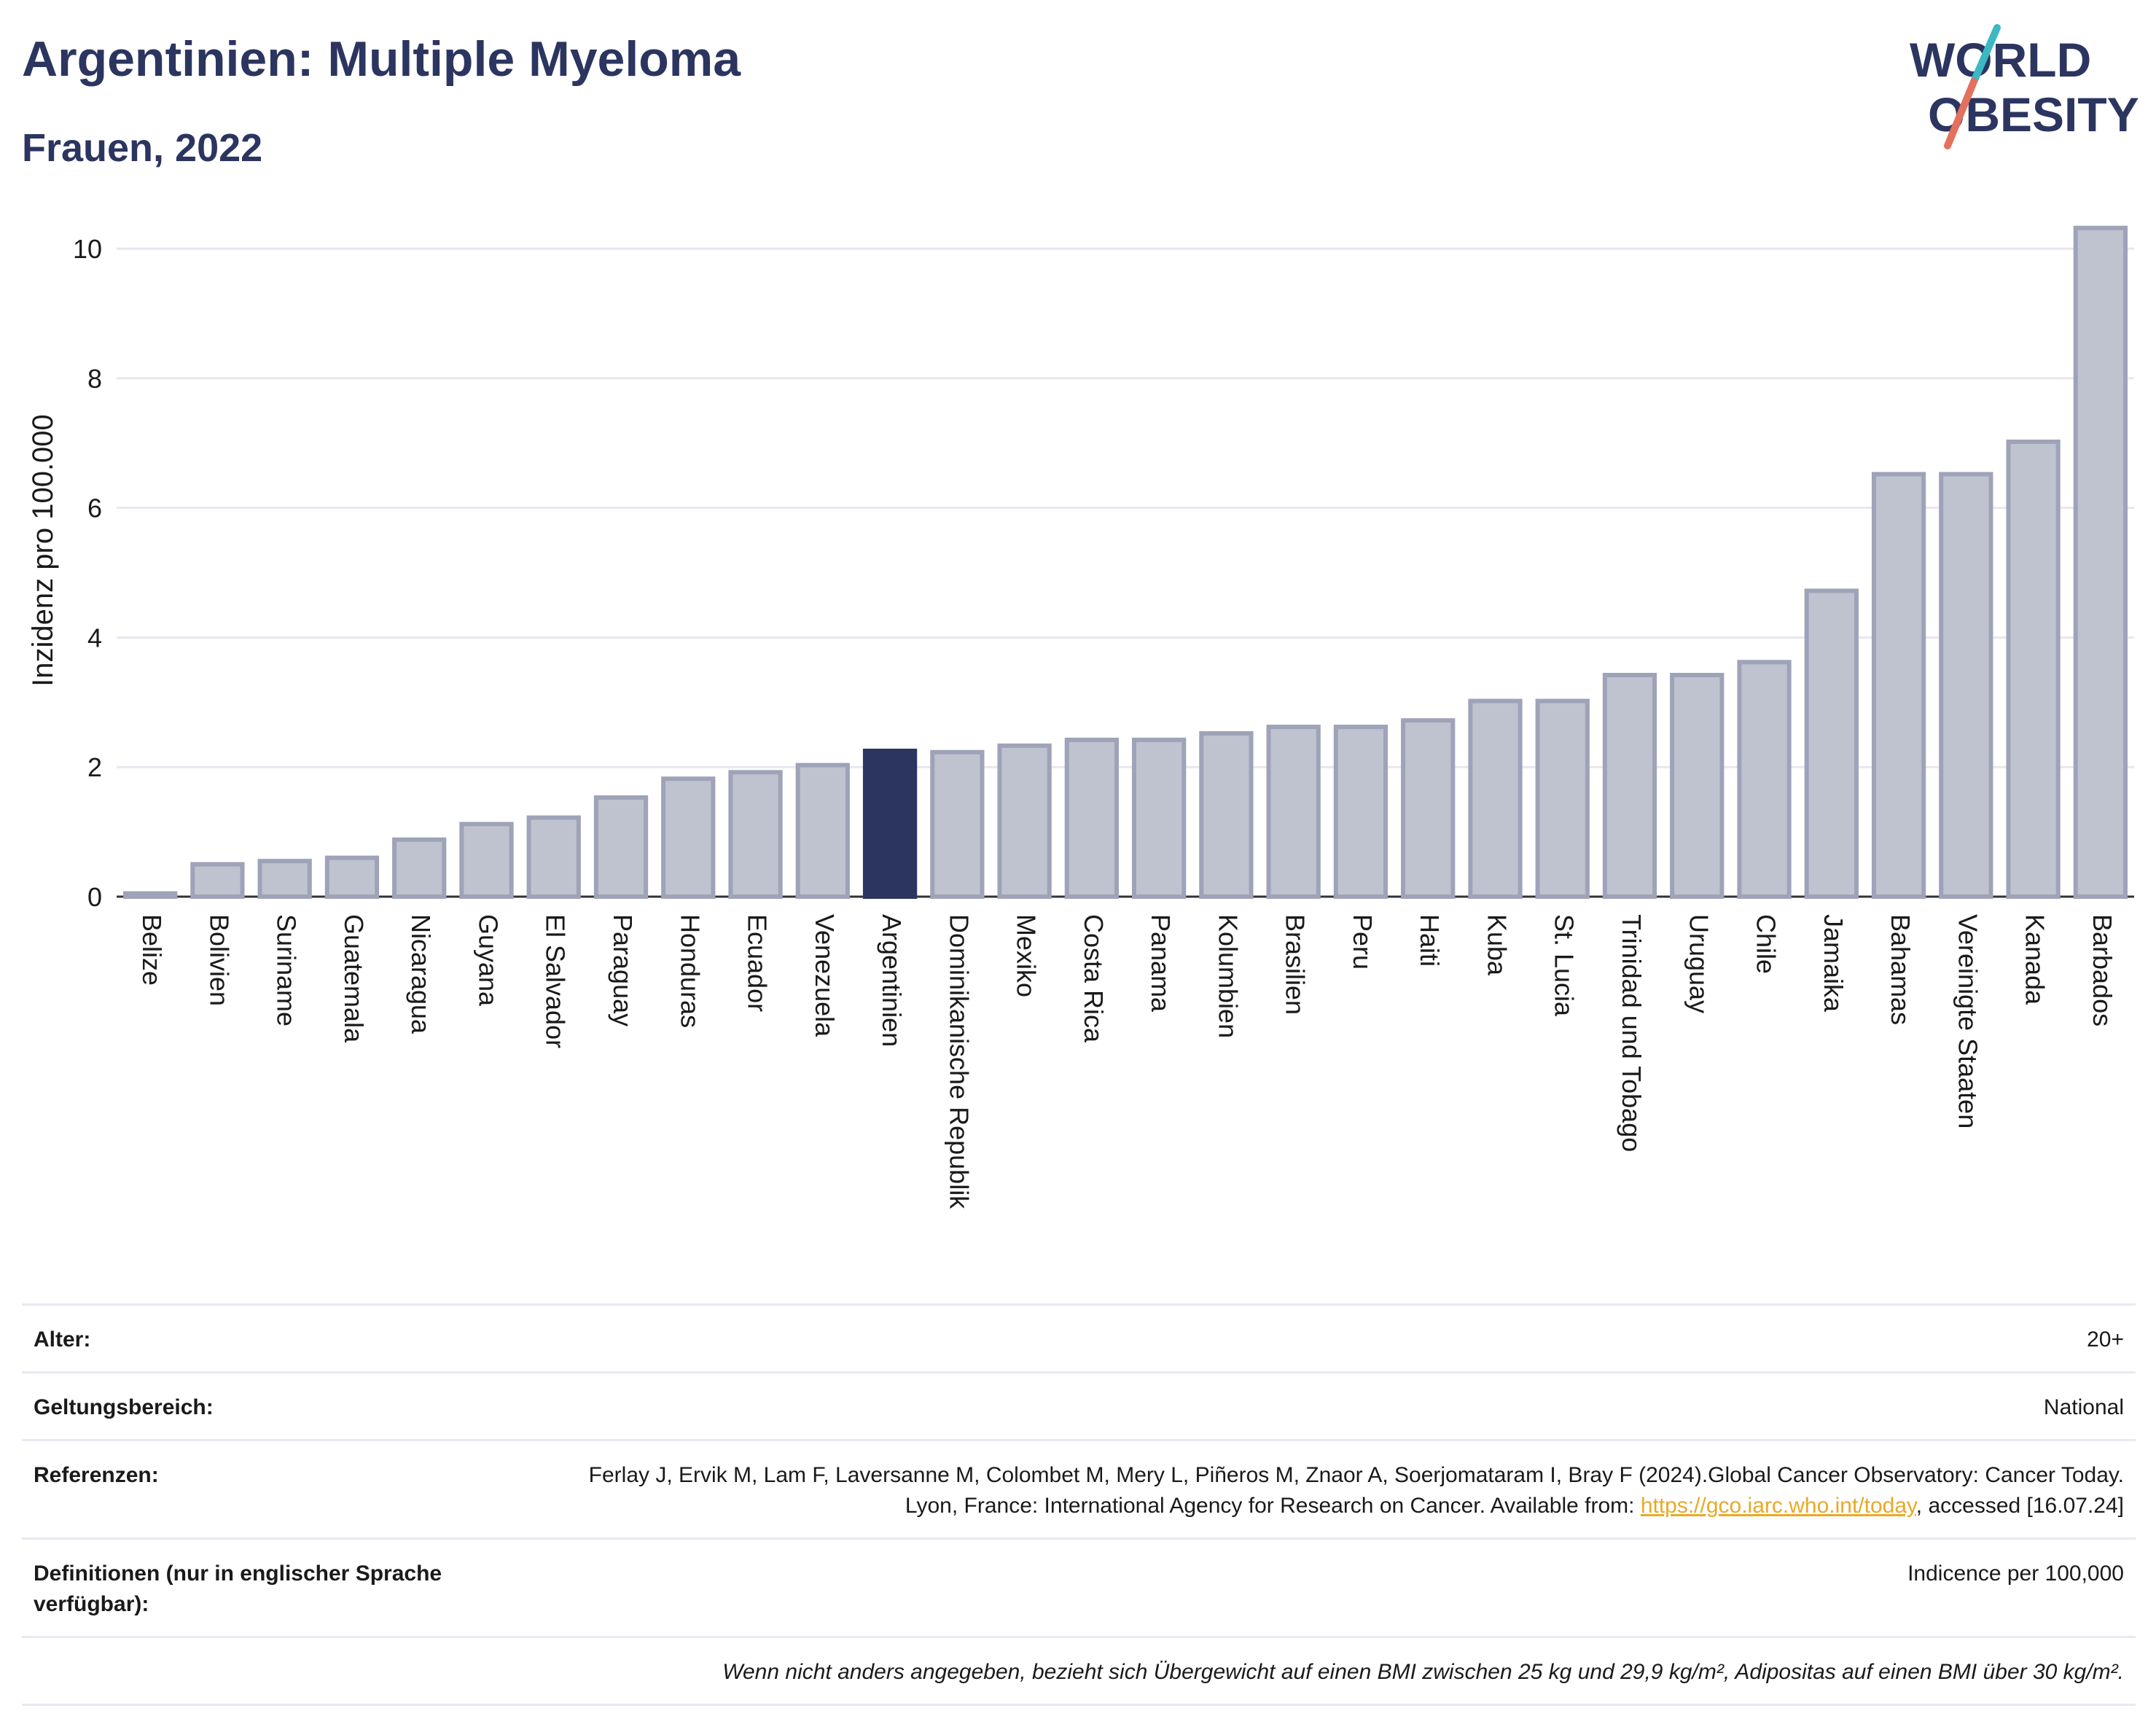 Image resolution: width=2156 pixels, height=1735 pixels. I want to click on x-tick-label: Mexiko, so click(1027, 955).